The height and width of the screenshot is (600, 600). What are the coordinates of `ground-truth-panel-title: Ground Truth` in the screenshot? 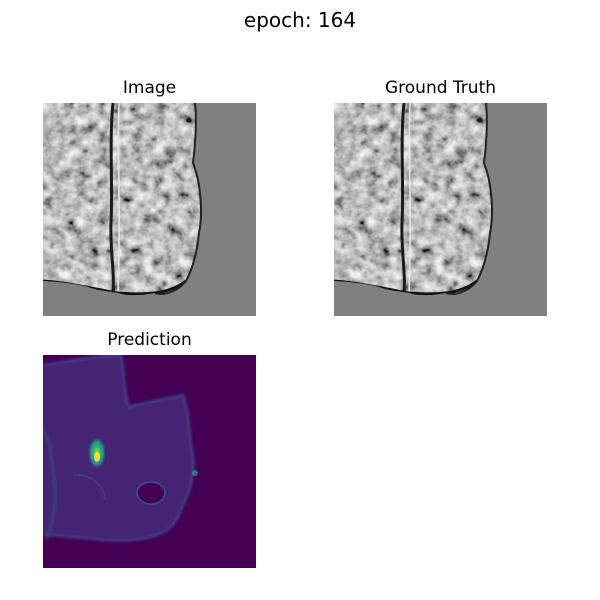 It's located at (440, 88).